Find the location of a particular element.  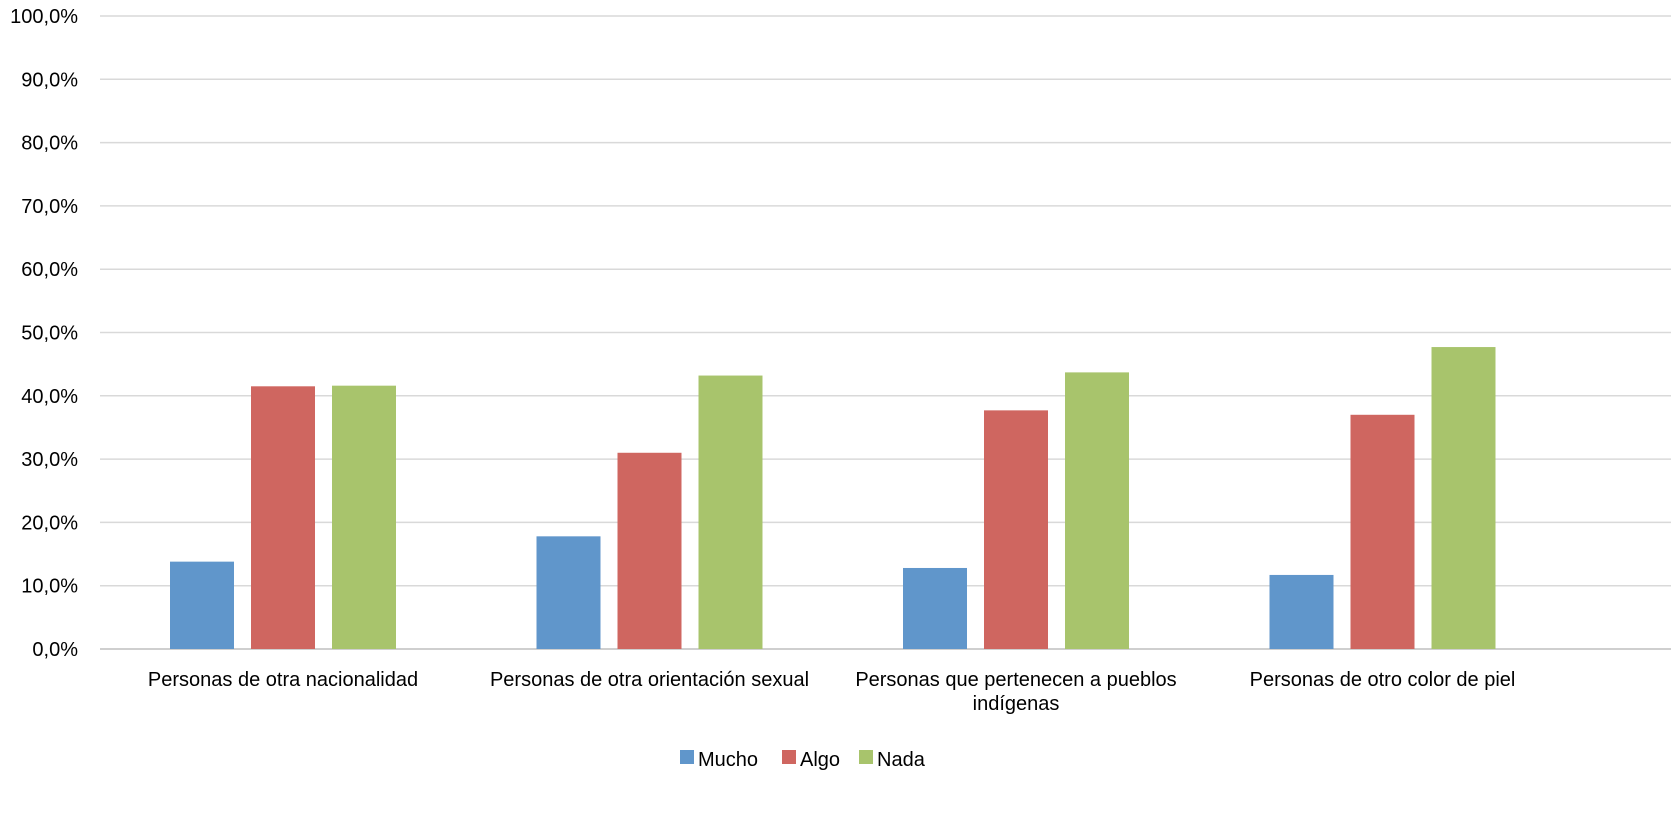

legend: Mucho Algo Nada is located at coordinates (803, 760).